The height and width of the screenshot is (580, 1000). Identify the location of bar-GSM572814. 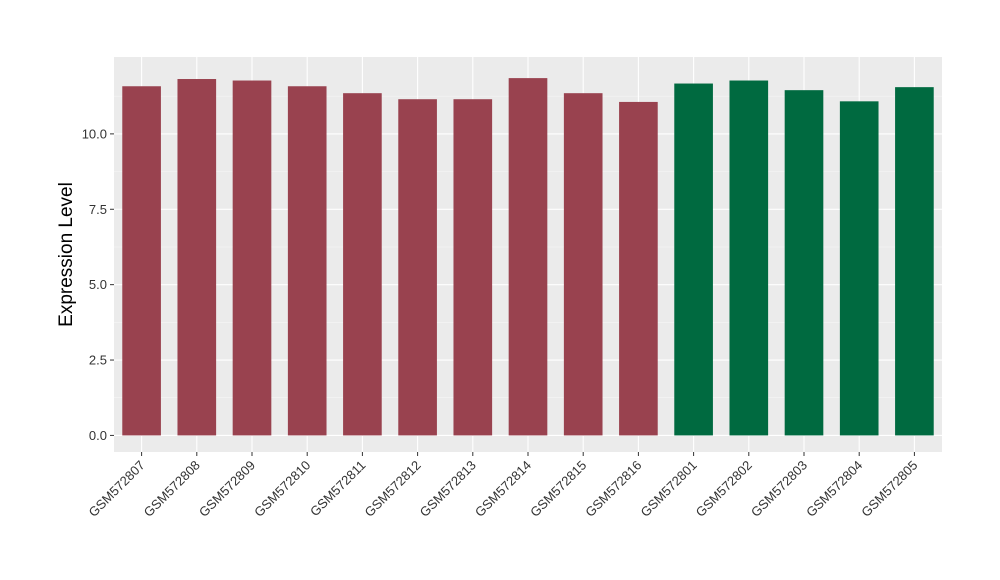
(528, 257).